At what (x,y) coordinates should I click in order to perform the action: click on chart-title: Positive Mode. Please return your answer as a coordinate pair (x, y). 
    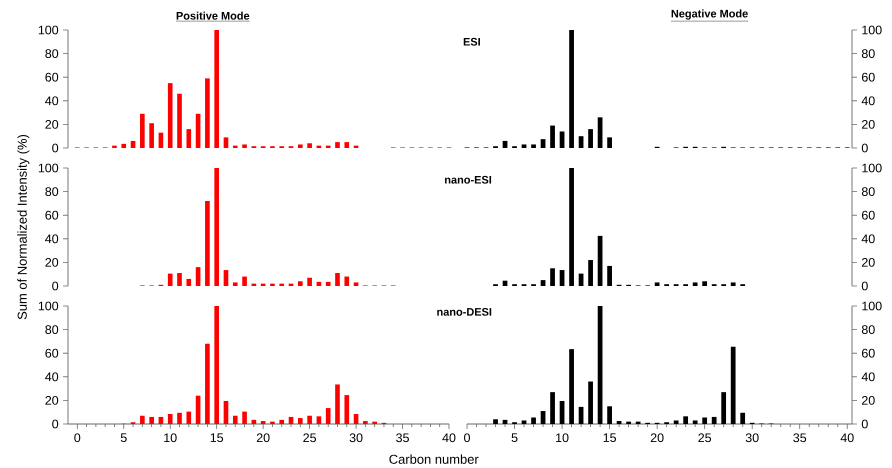
    Looking at the image, I should click on (213, 16).